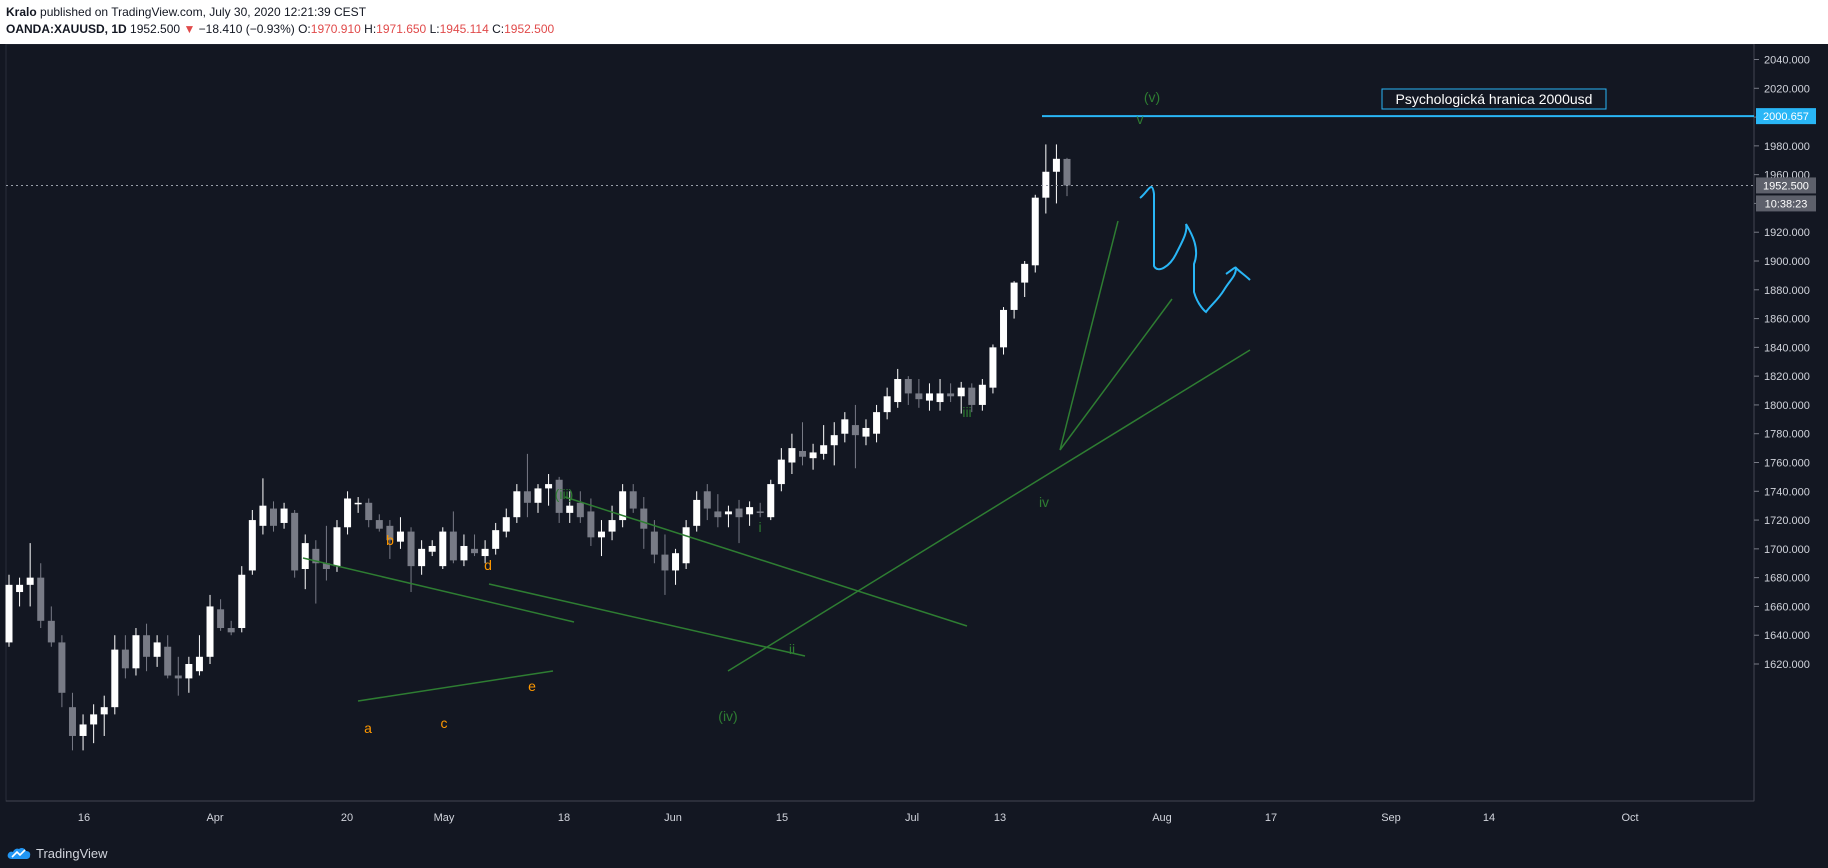 Image resolution: width=1828 pixels, height=868 pixels. Describe the element at coordinates (989, 510) in the screenshot. I see `uptrend-line-long` at that location.